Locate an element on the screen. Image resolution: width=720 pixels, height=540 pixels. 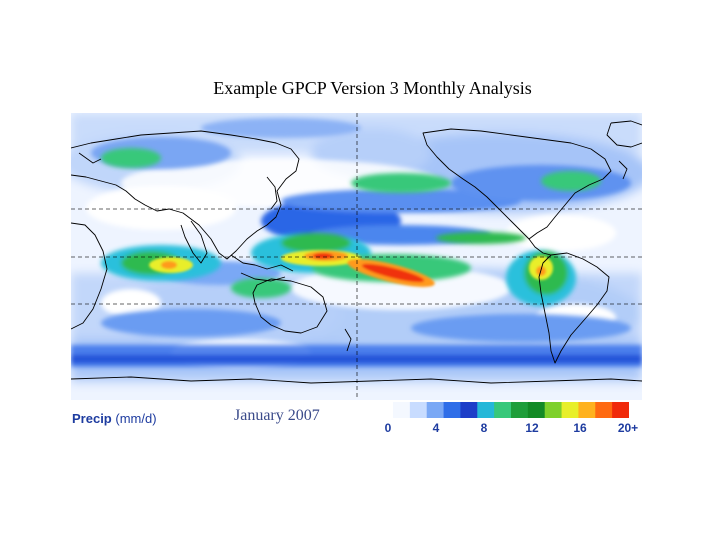
colorbar-tick-label: 16 is located at coordinates (580, 428).